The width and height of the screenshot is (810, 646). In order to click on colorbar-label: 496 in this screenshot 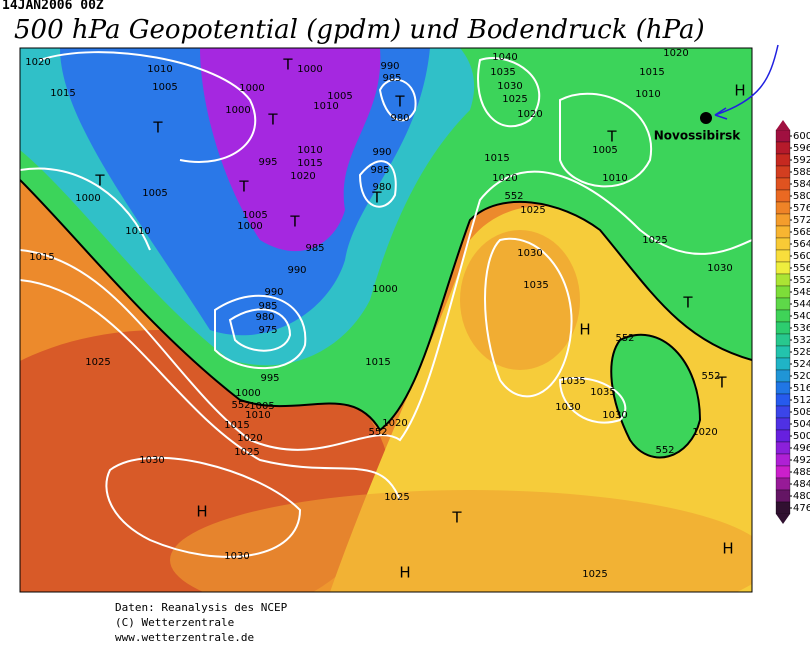, I will do `click(801, 448)`.